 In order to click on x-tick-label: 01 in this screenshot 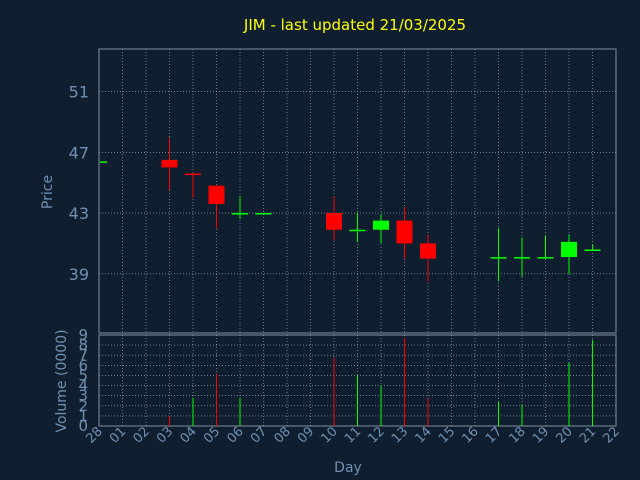, I will do `click(118, 435)`.